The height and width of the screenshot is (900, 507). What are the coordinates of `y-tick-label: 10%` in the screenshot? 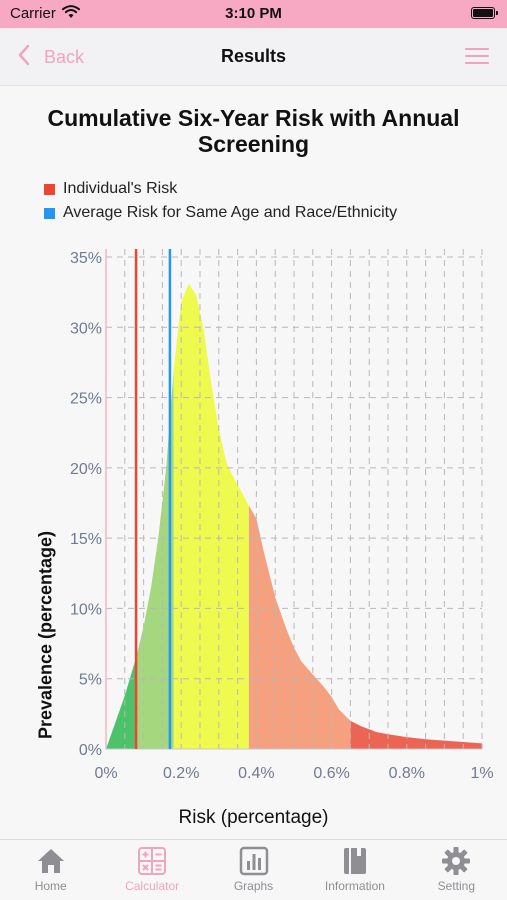 It's located at (86, 609).